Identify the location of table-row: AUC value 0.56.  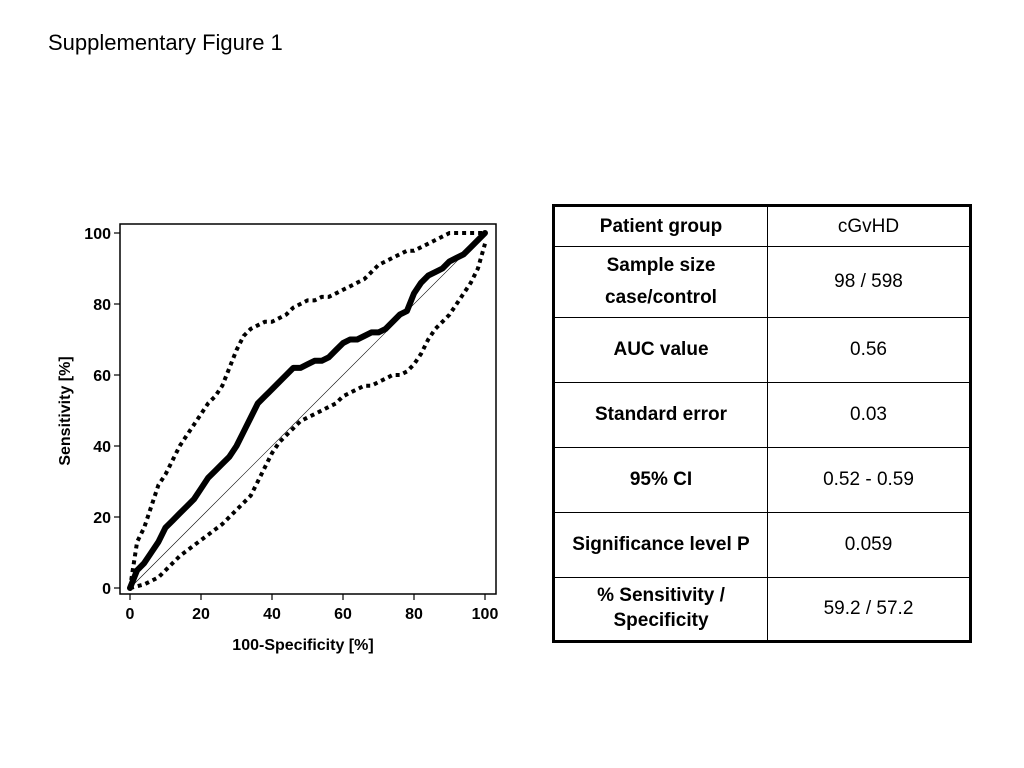
(762, 350).